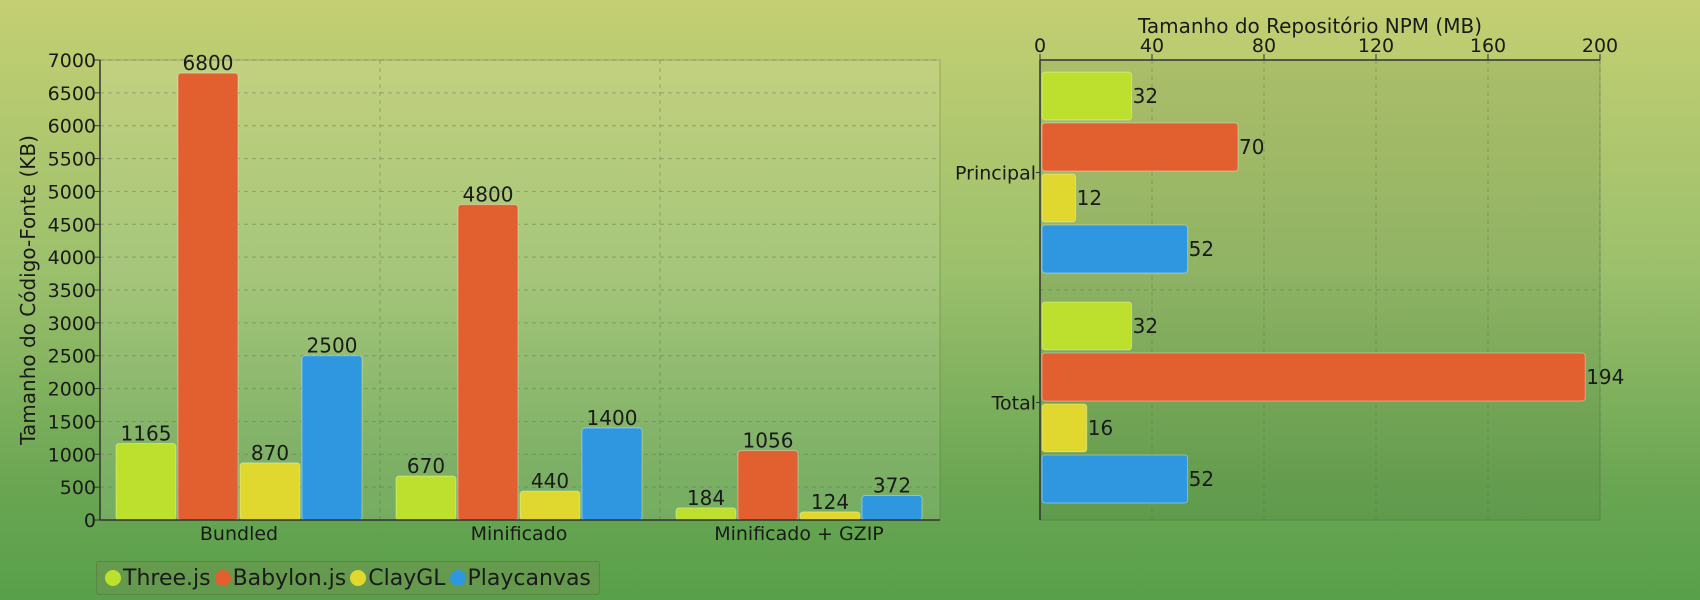 This screenshot has width=1700, height=600. Describe the element at coordinates (529, 578) in the screenshot. I see `legend-label: Playcanvas` at that location.